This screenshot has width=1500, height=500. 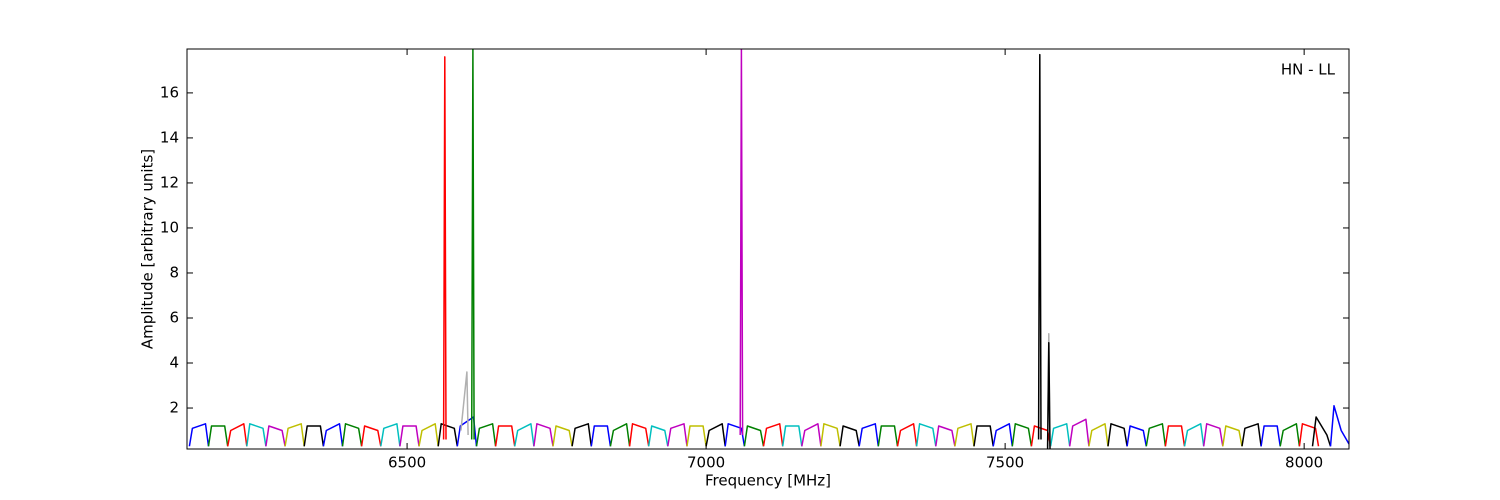 I want to click on x-tick-label: 8000, so click(x=1304, y=463).